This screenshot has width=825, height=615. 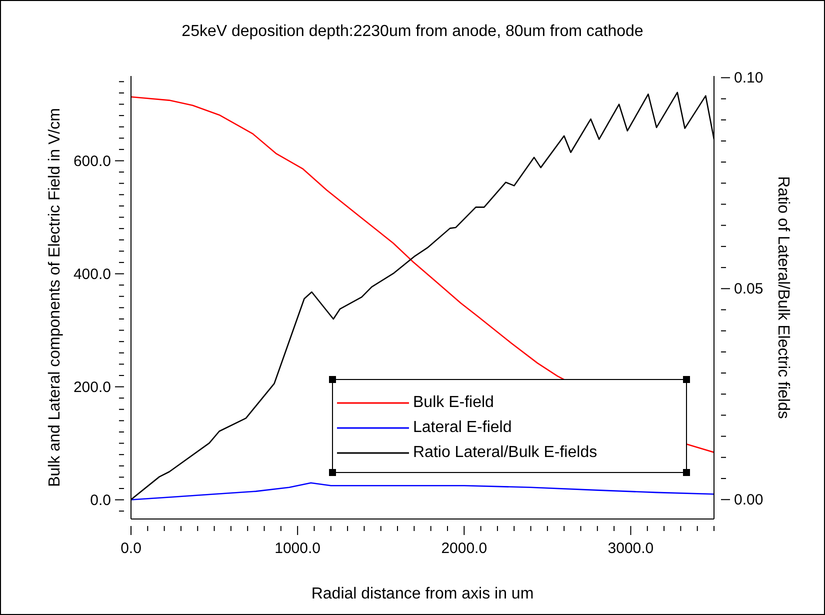 What do you see at coordinates (749, 78) in the screenshot?
I see `y2-tick-label: 0.10` at bounding box center [749, 78].